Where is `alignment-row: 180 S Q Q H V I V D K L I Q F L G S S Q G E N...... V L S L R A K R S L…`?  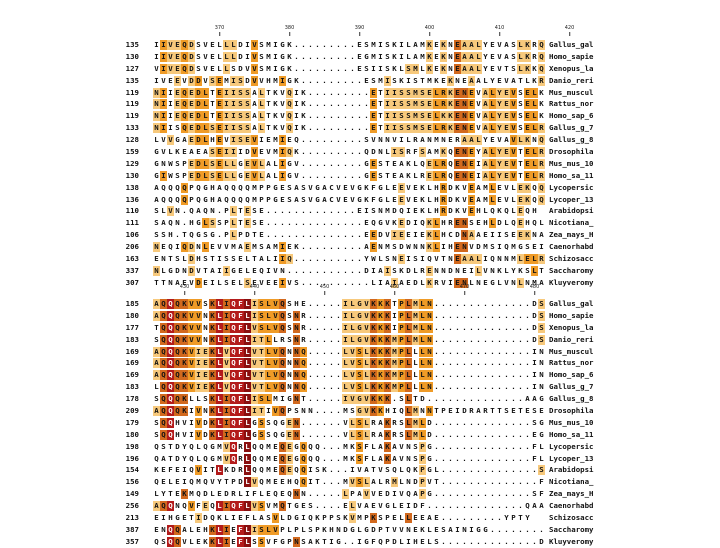 alignment-row: 180 S Q Q H V I V D K L I Q F L G S S Q G E N...... V L S L R A K R S L… is located at coordinates (355, 435).